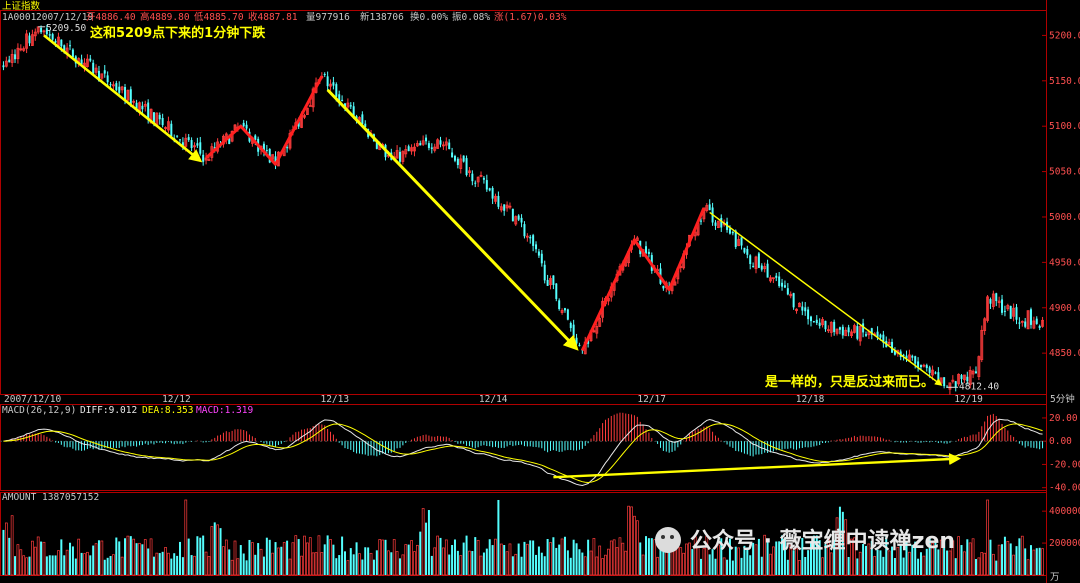 This screenshot has width=1080, height=583. I want to click on low-price-label: 4812.40, so click(979, 386).